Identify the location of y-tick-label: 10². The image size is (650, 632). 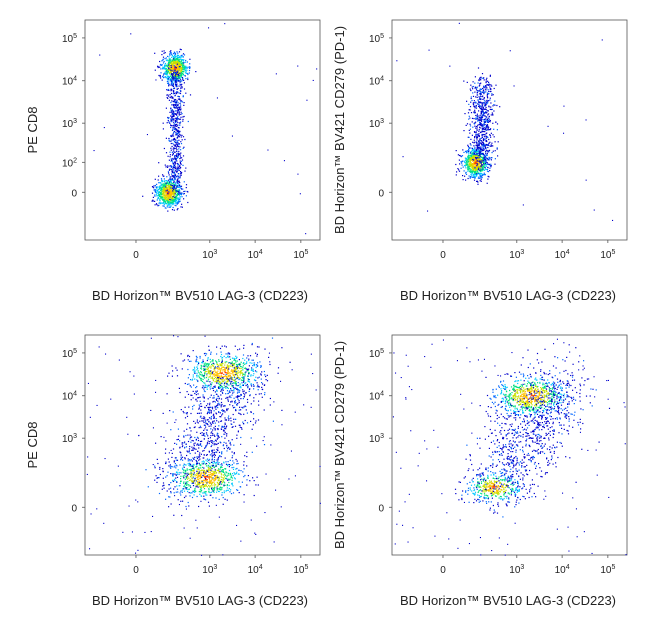
(69, 163).